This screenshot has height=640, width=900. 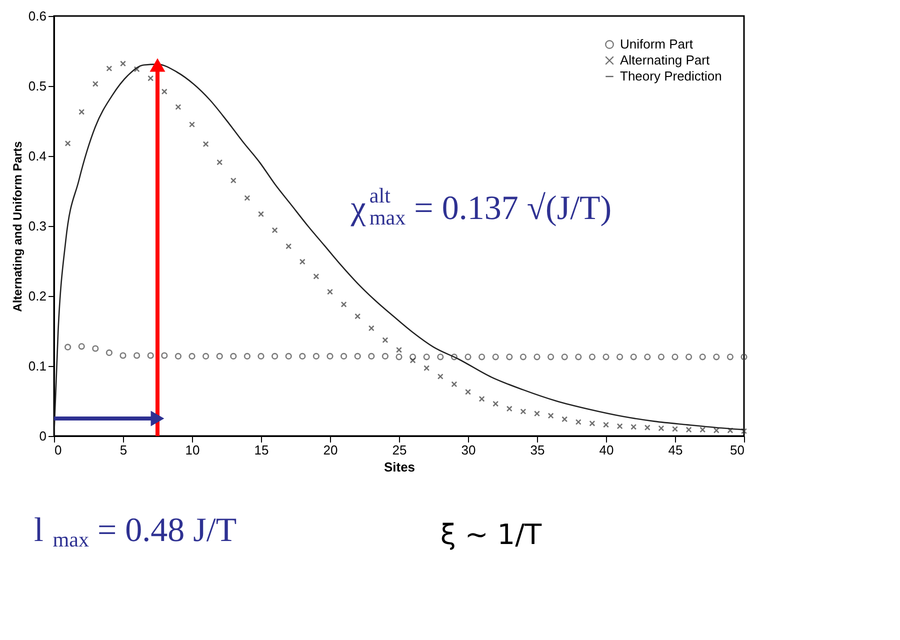 What do you see at coordinates (468, 450) in the screenshot?
I see `x-tick-label: 30` at bounding box center [468, 450].